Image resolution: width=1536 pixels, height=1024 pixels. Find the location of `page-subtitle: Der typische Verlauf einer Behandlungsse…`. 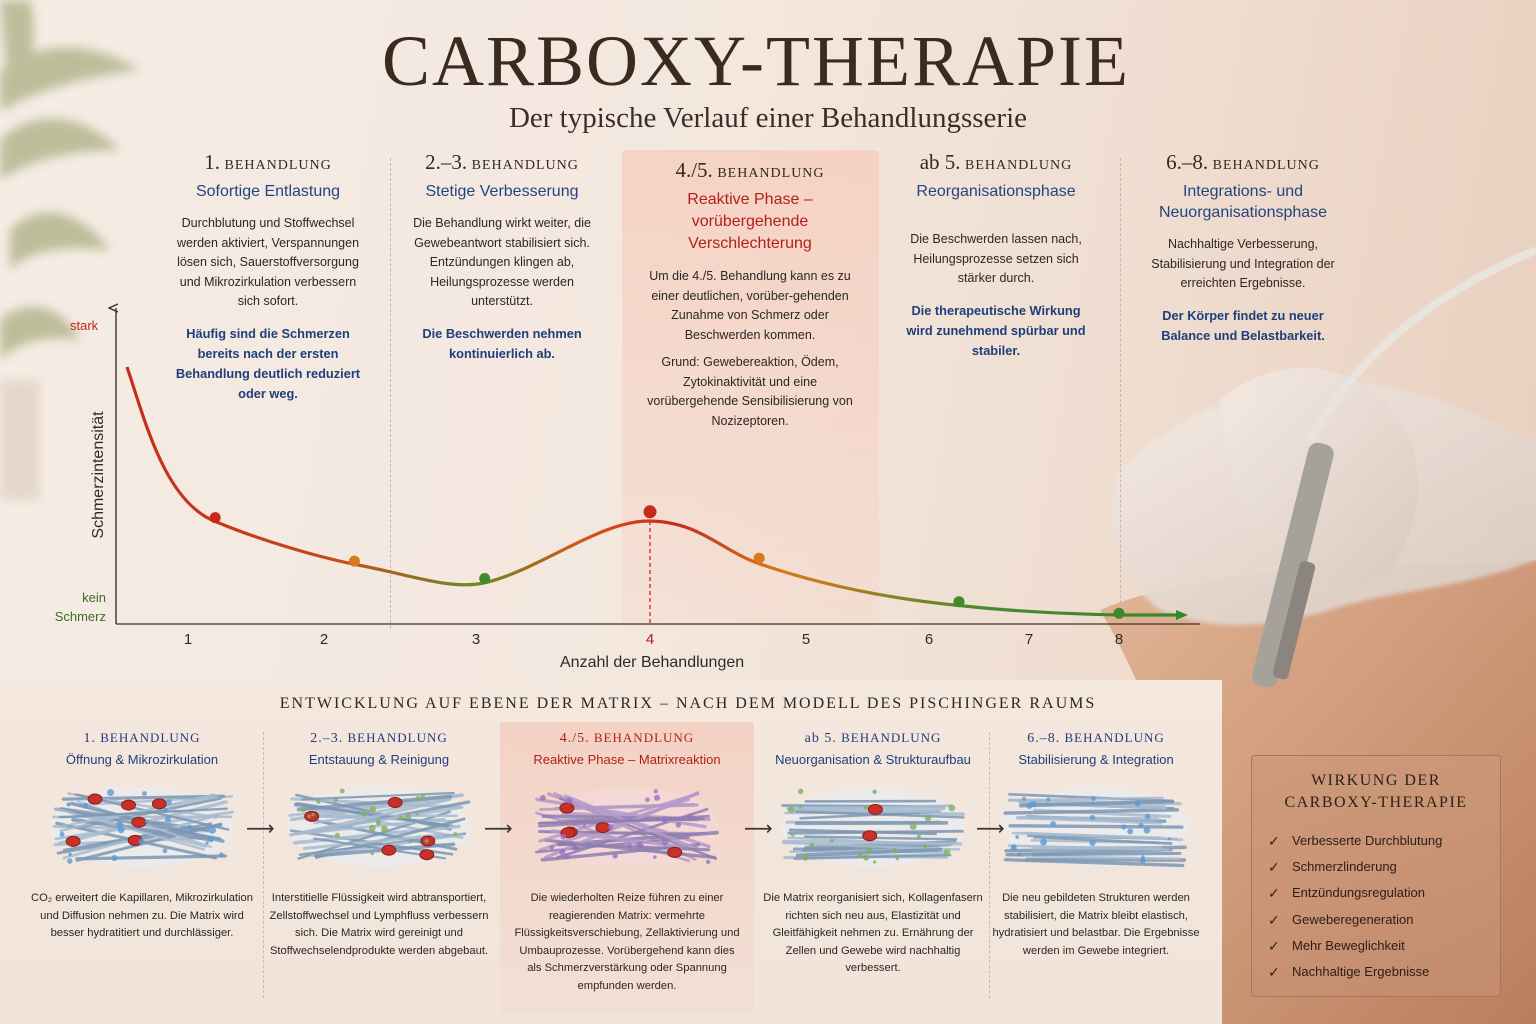

page-subtitle: Der typische Verlauf einer Behandlungsse… is located at coordinates (768, 118).